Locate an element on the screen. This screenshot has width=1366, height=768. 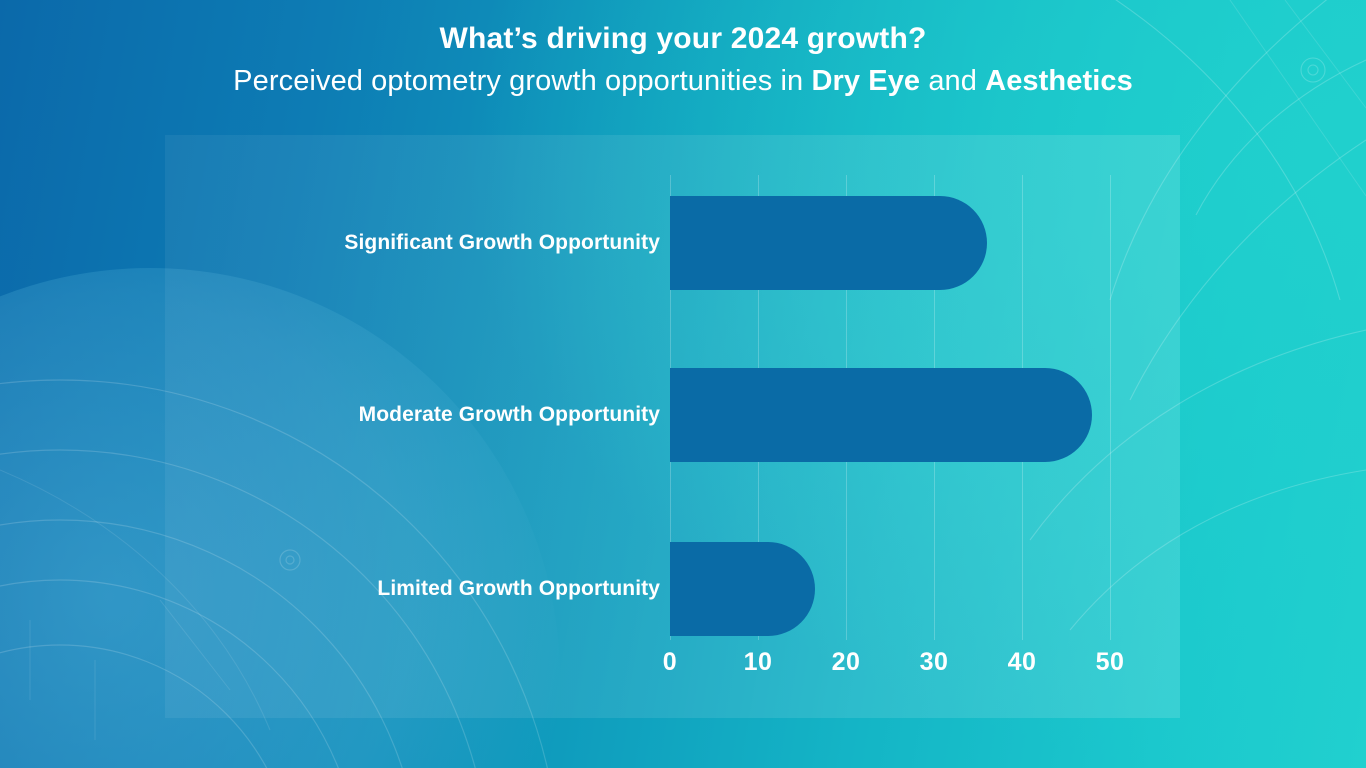
bar-row: Significant Growth Opportunity is located at coordinates (672, 243).